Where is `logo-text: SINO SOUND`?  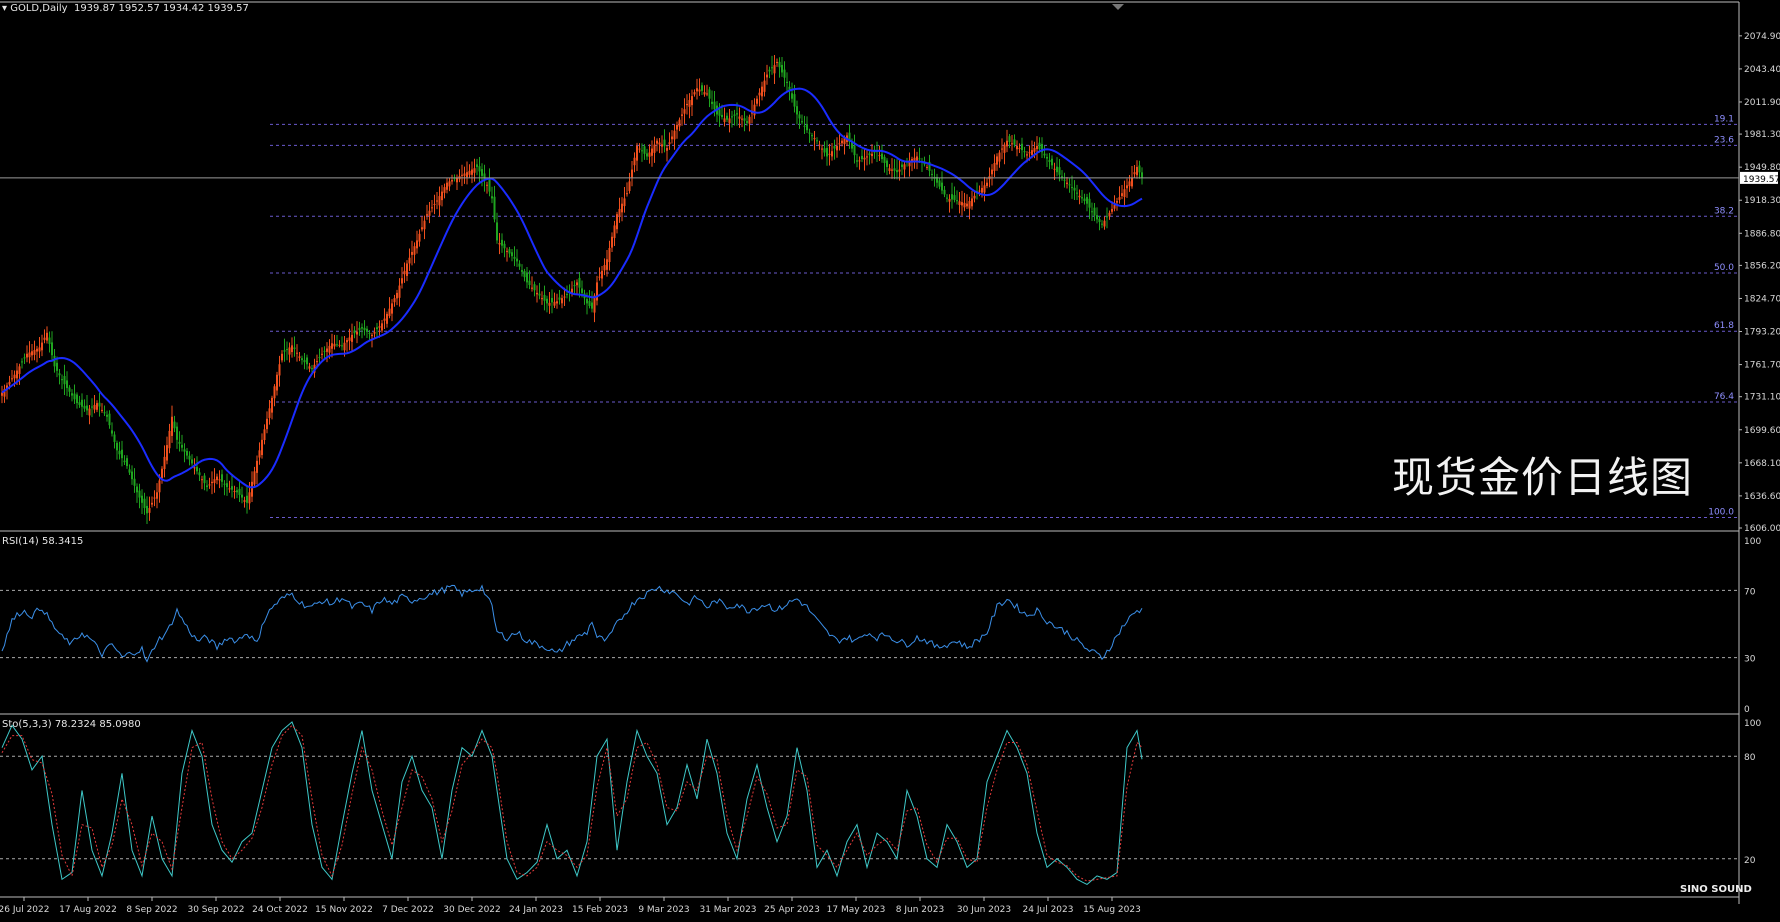 logo-text: SINO SOUND is located at coordinates (1716, 889).